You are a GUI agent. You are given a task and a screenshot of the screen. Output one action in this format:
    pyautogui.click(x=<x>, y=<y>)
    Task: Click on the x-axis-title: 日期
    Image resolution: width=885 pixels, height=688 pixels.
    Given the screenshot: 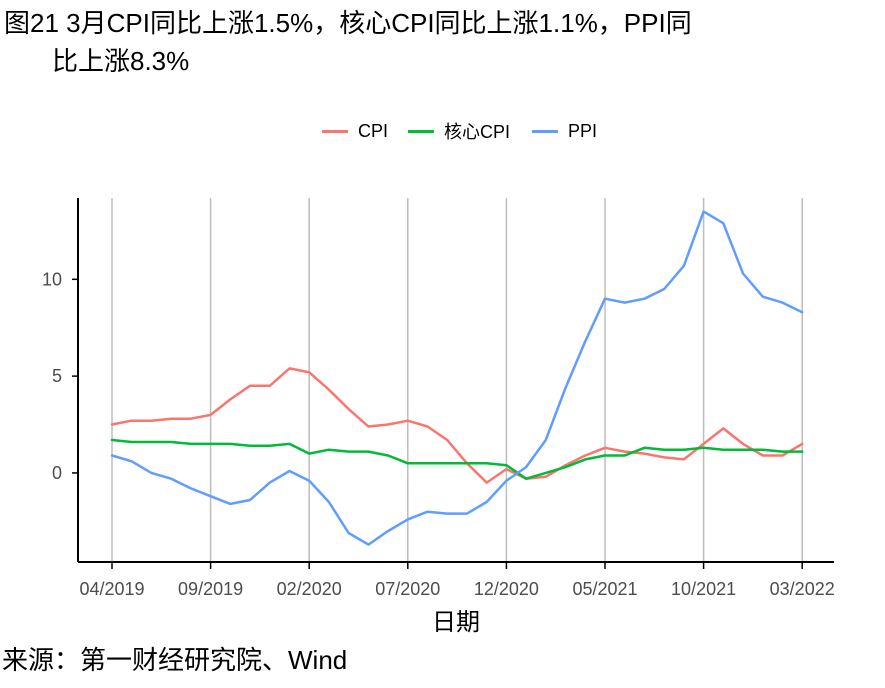 What is the action you would take?
    pyautogui.click(x=456, y=622)
    